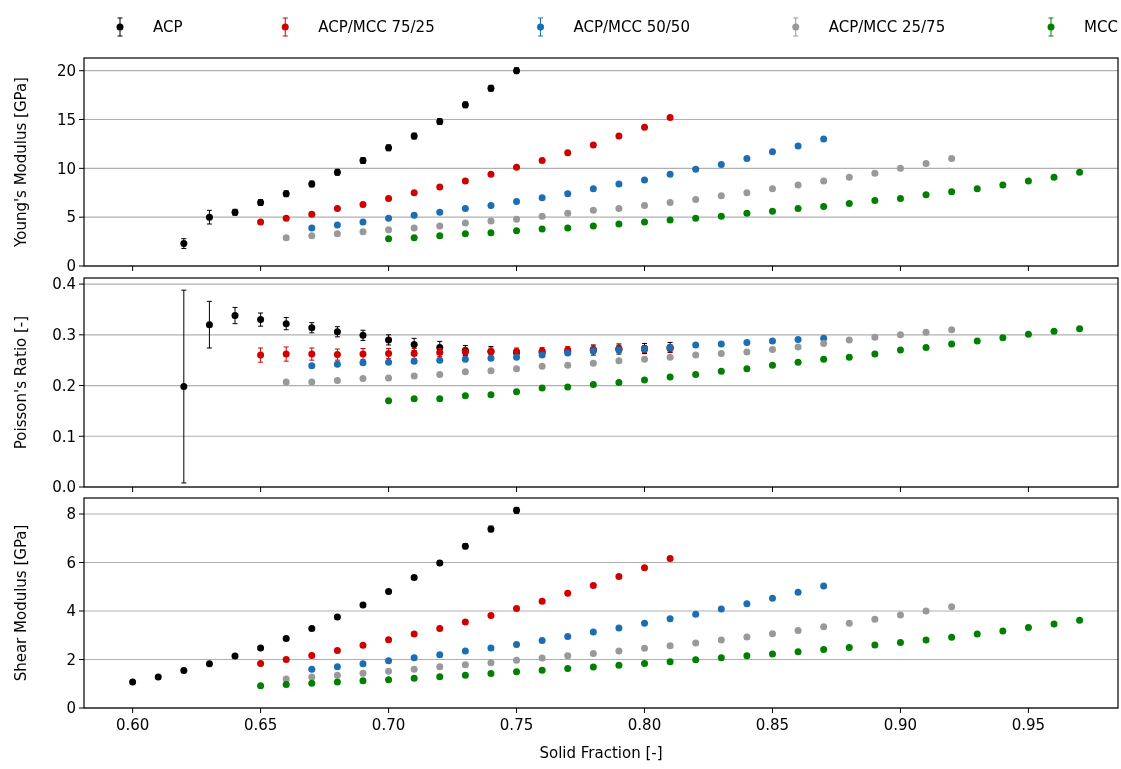  I want to click on legend-label: ACP/MCC 25/75, so click(887, 27).